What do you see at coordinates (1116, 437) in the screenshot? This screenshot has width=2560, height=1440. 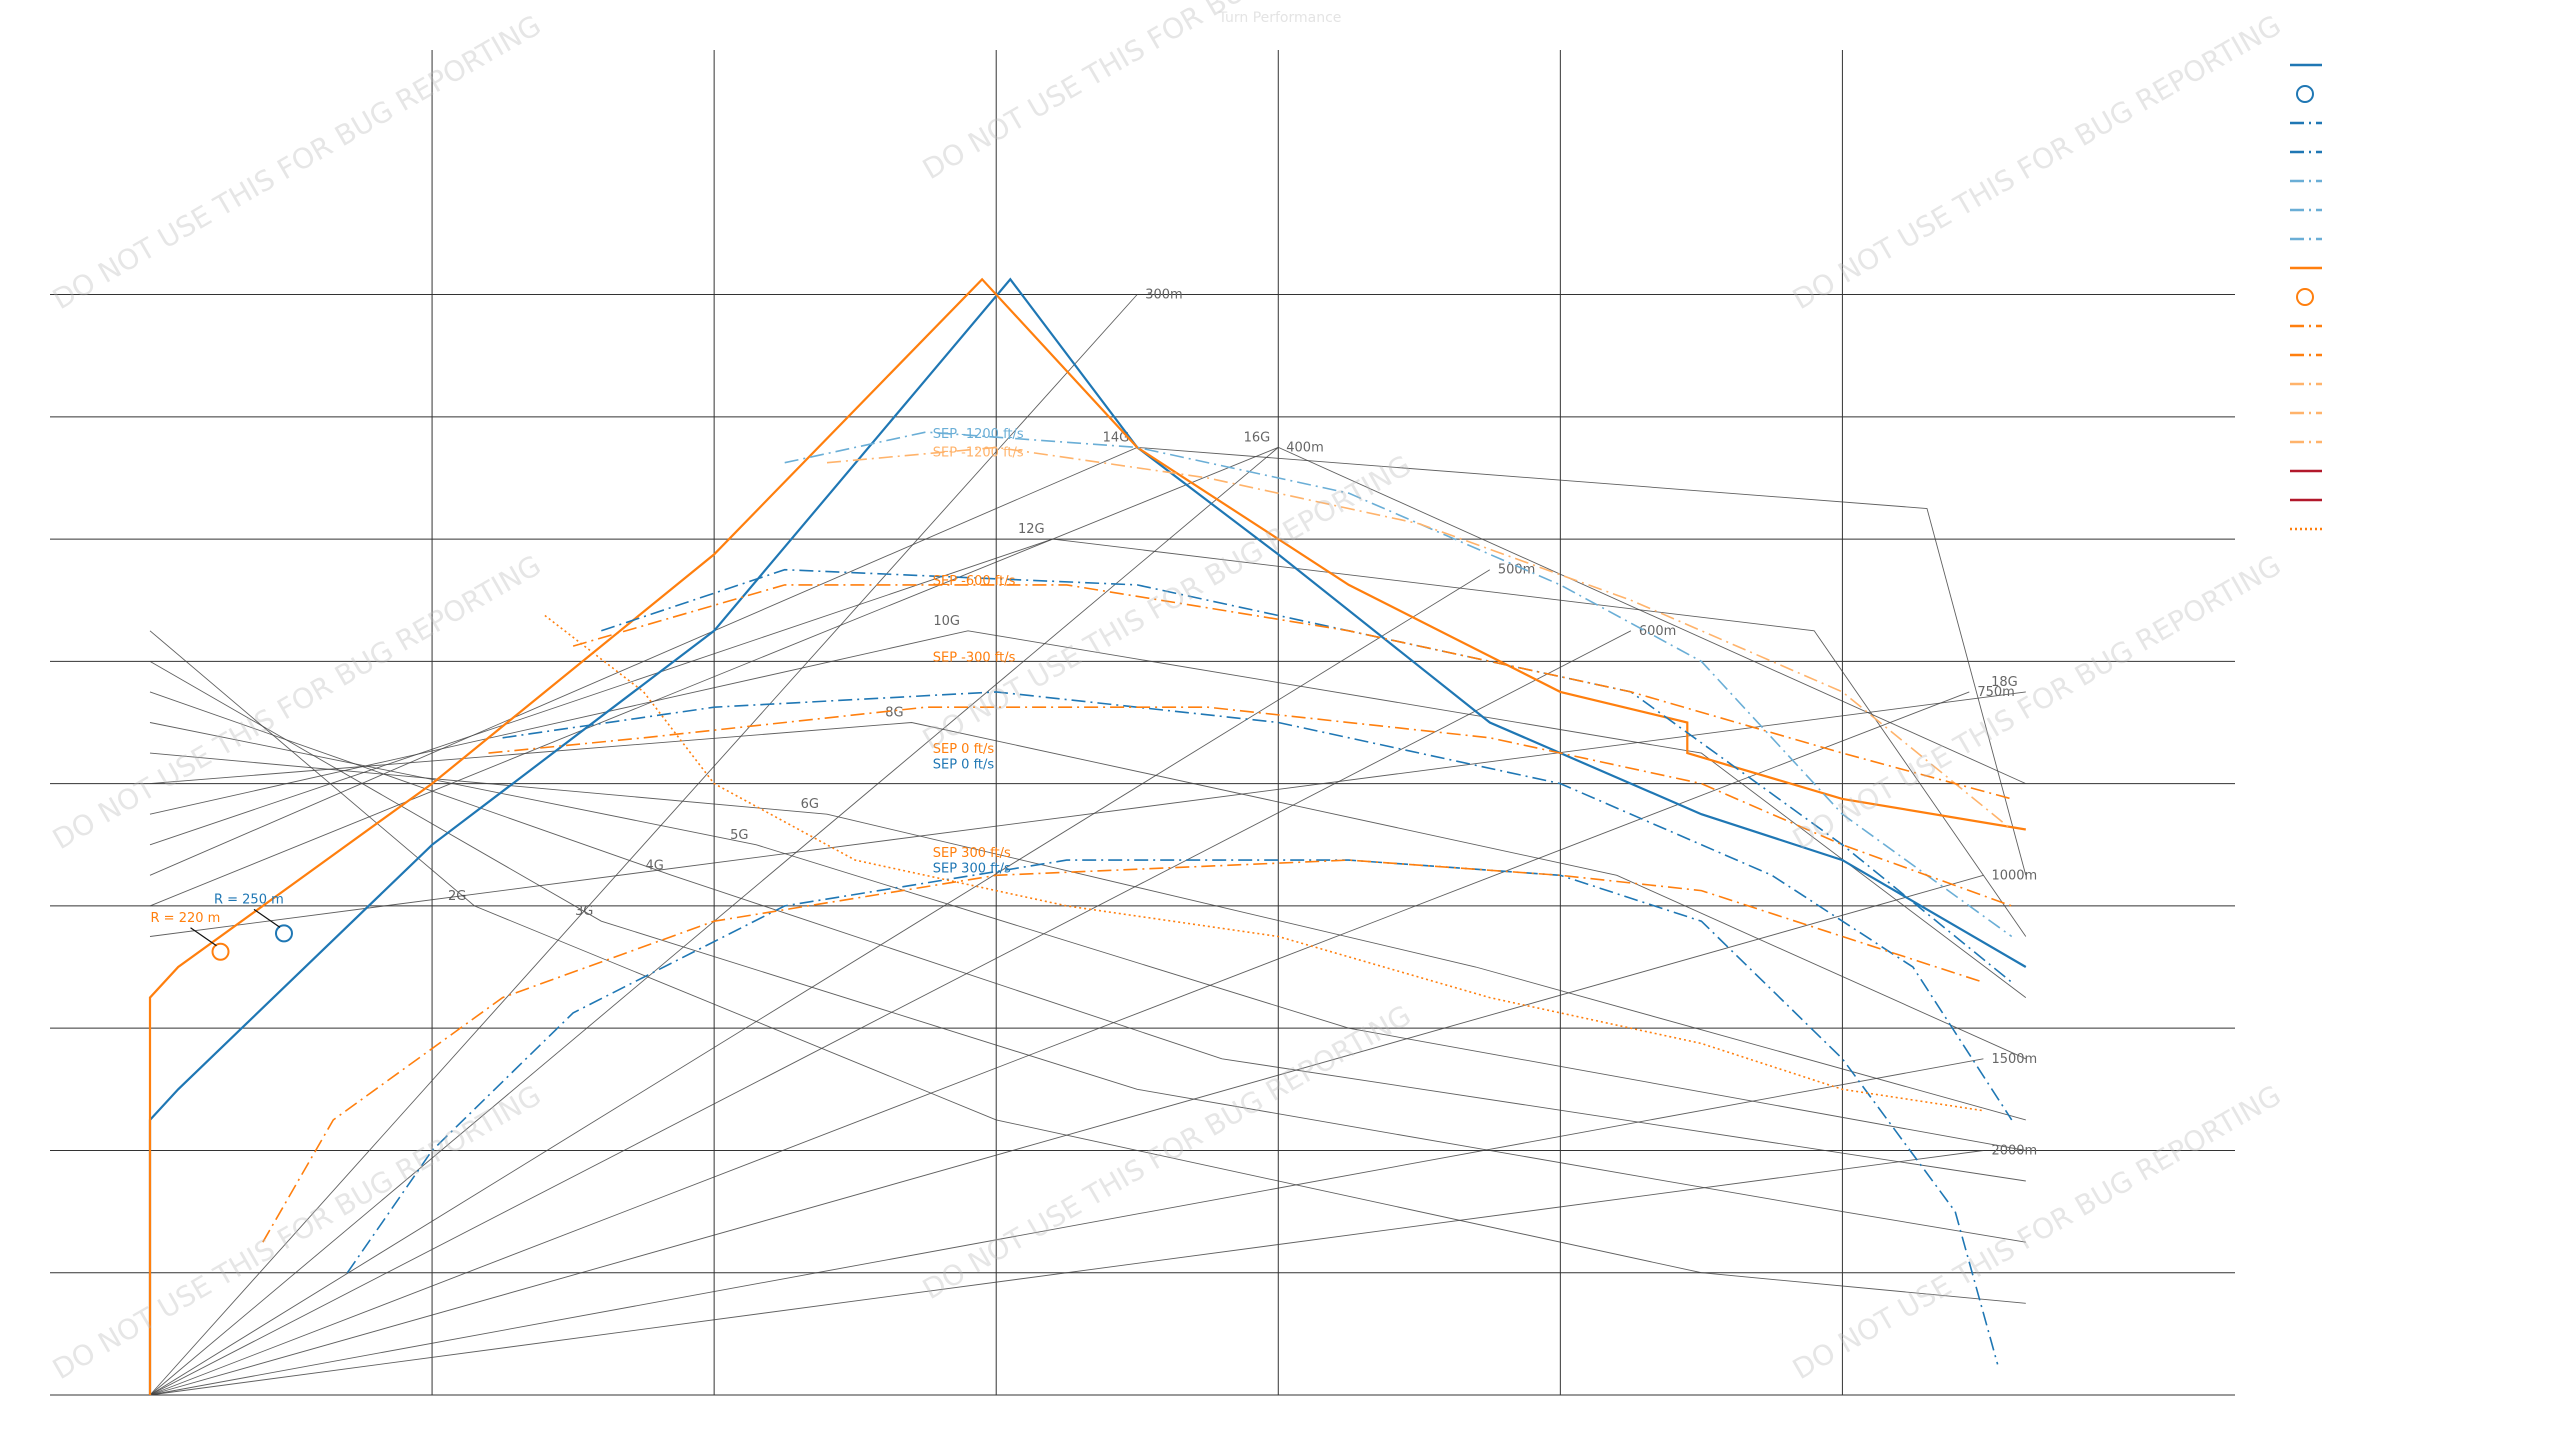 I see `g-load-label: 14G` at bounding box center [1116, 437].